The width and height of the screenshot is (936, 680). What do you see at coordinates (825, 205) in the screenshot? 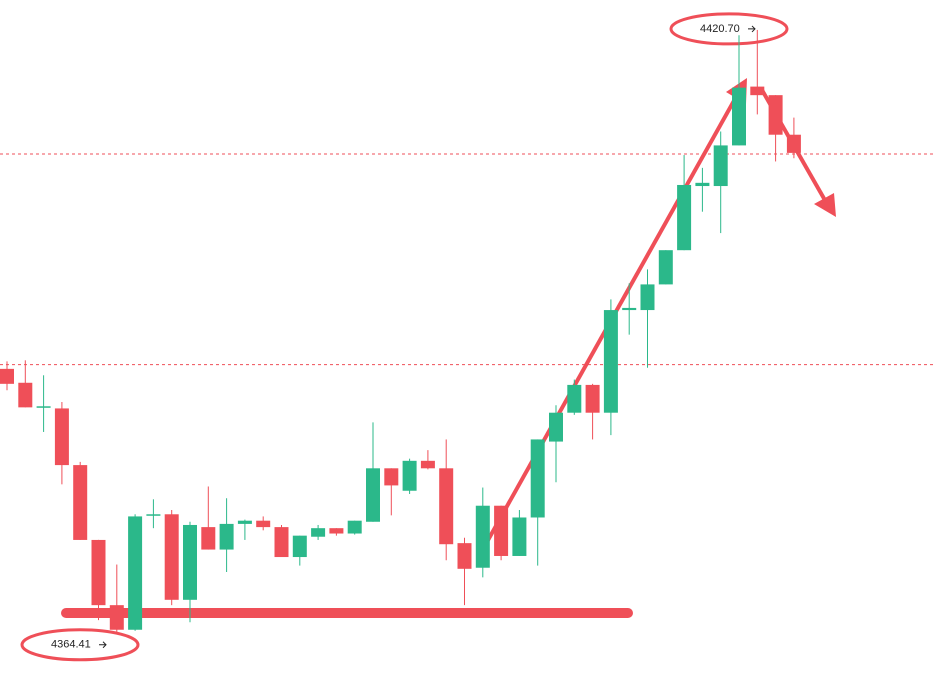
I see `arrow-head-down` at bounding box center [825, 205].